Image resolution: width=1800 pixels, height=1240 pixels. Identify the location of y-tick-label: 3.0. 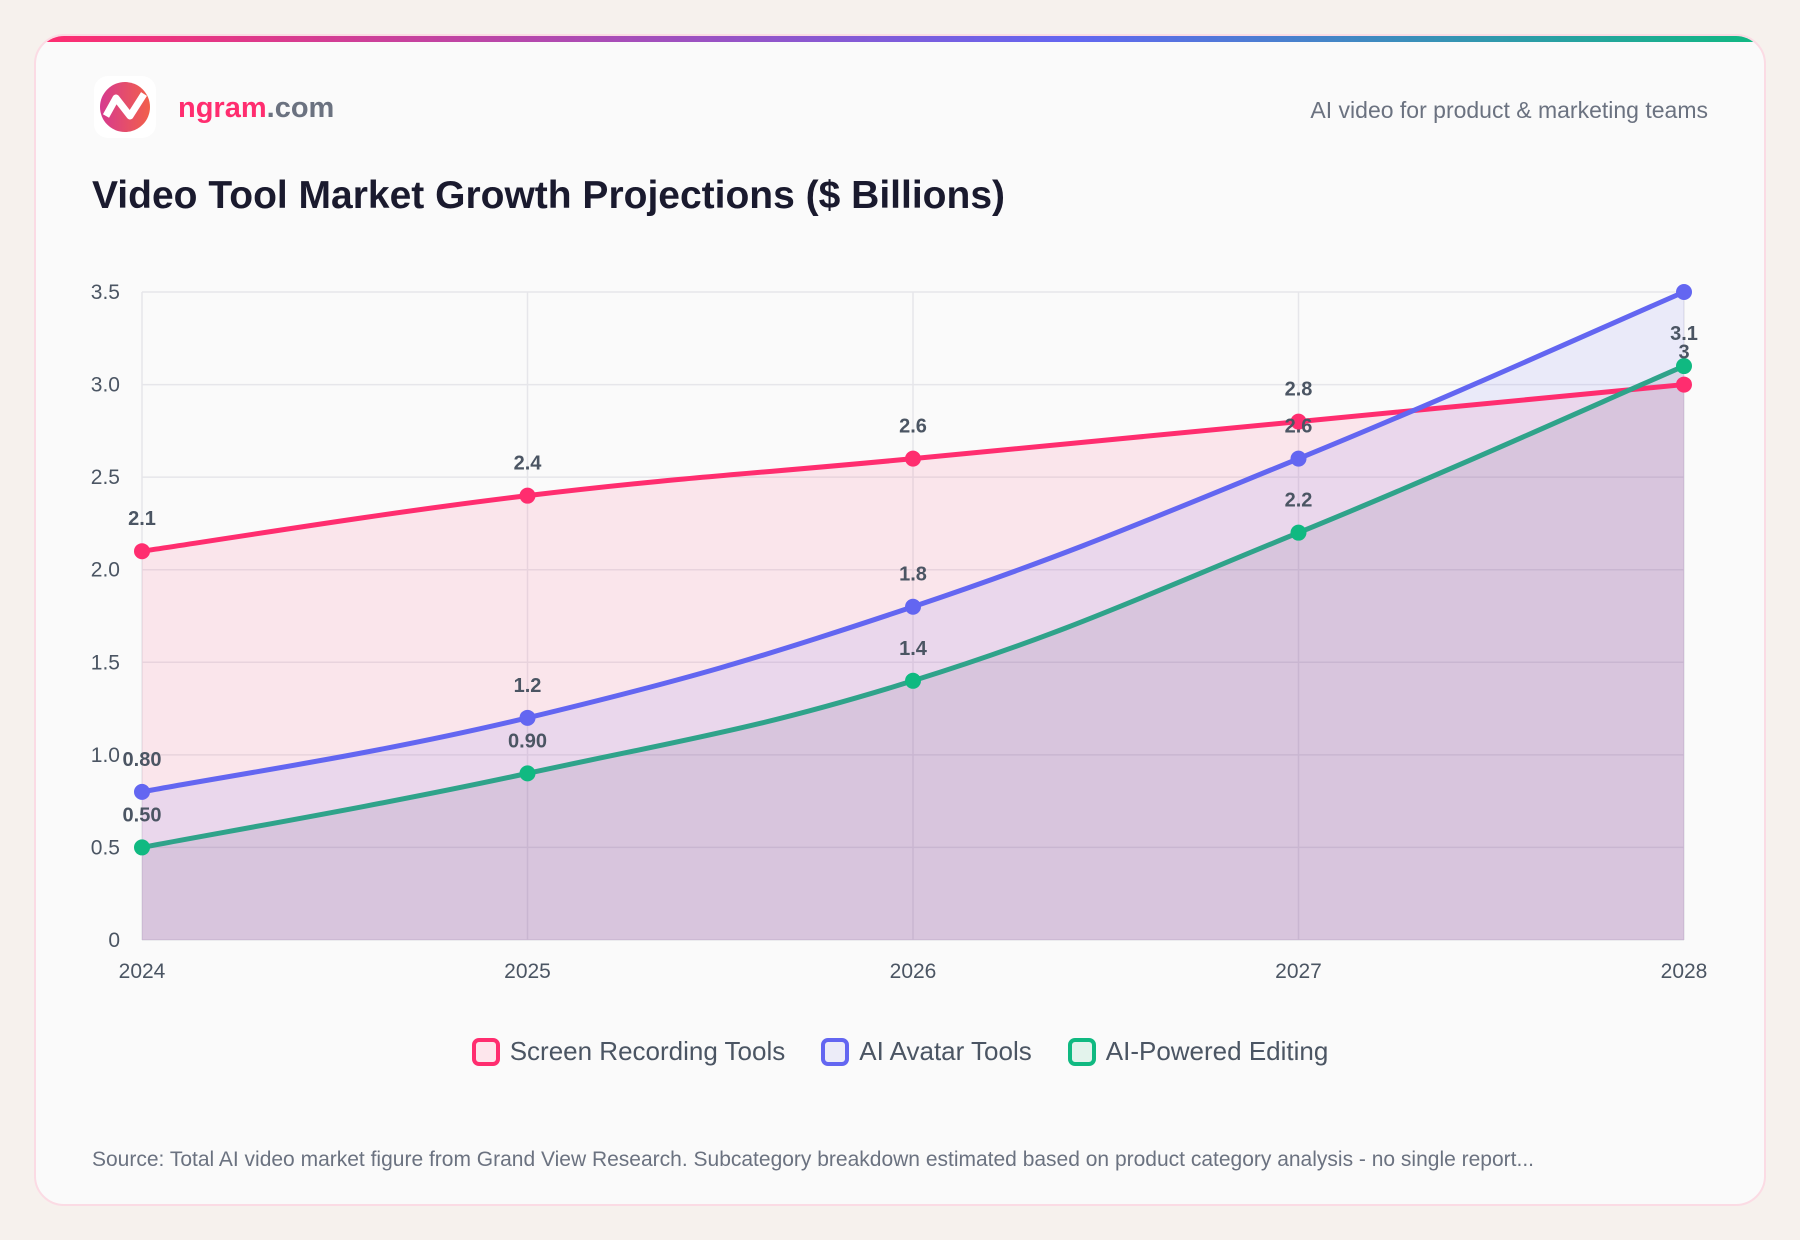
(105, 385).